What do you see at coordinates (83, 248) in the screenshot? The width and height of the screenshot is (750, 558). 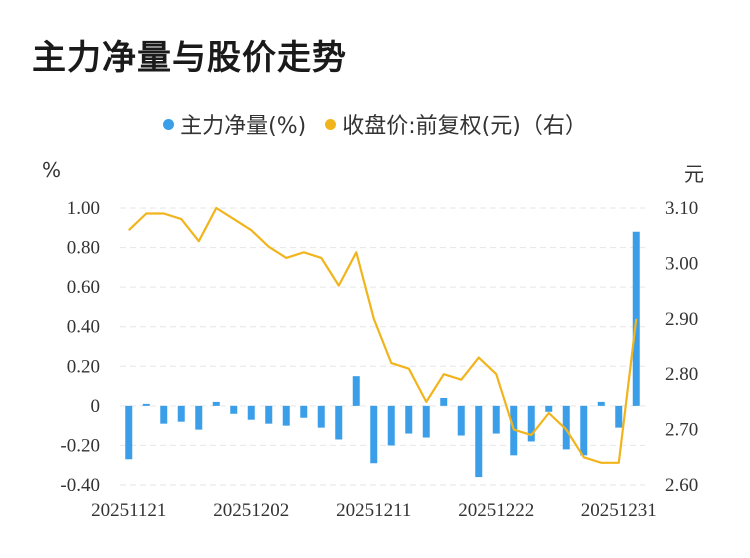 I see `left-axis-tick-label: 0.80` at bounding box center [83, 248].